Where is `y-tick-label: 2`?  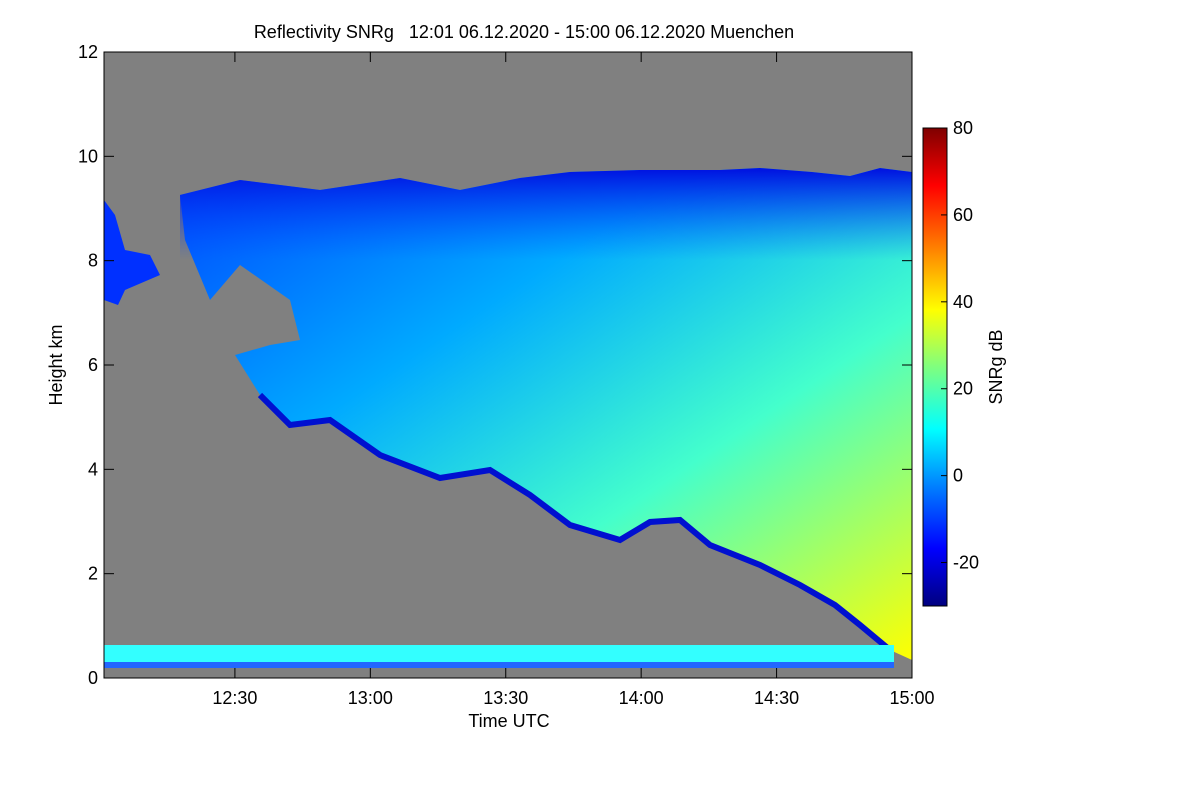
y-tick-label: 2 is located at coordinates (93, 574).